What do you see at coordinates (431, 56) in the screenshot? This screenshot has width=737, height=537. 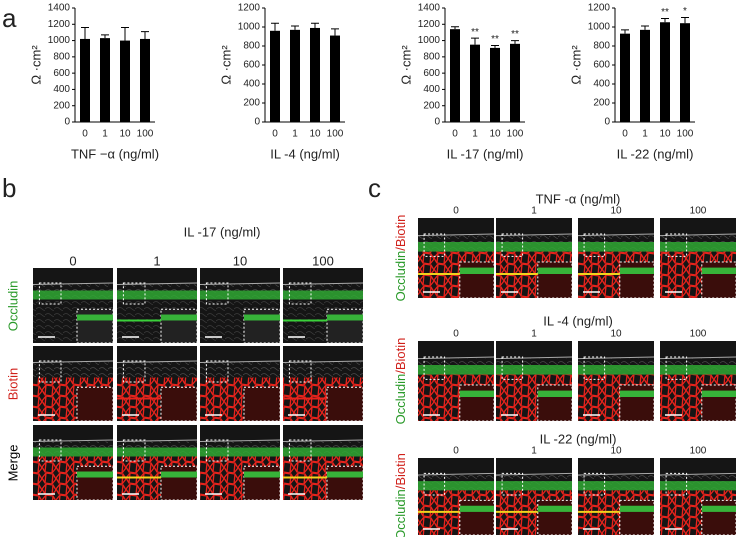 I see `y-tick-label: 800` at bounding box center [431, 56].